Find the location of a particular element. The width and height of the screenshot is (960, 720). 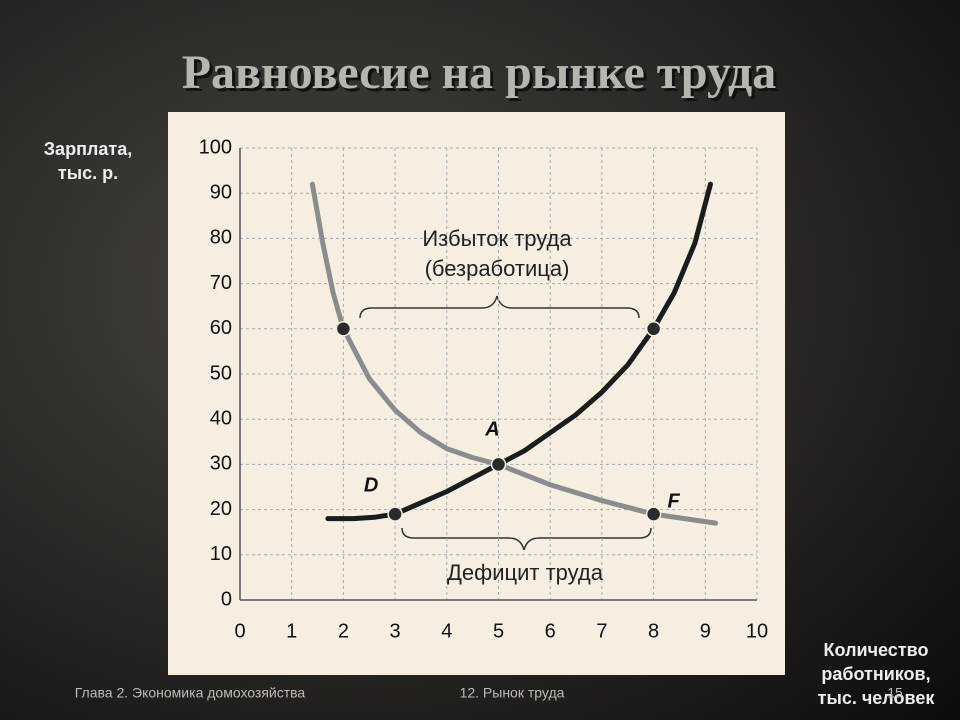

x-tick-label: 0 is located at coordinates (239, 631).